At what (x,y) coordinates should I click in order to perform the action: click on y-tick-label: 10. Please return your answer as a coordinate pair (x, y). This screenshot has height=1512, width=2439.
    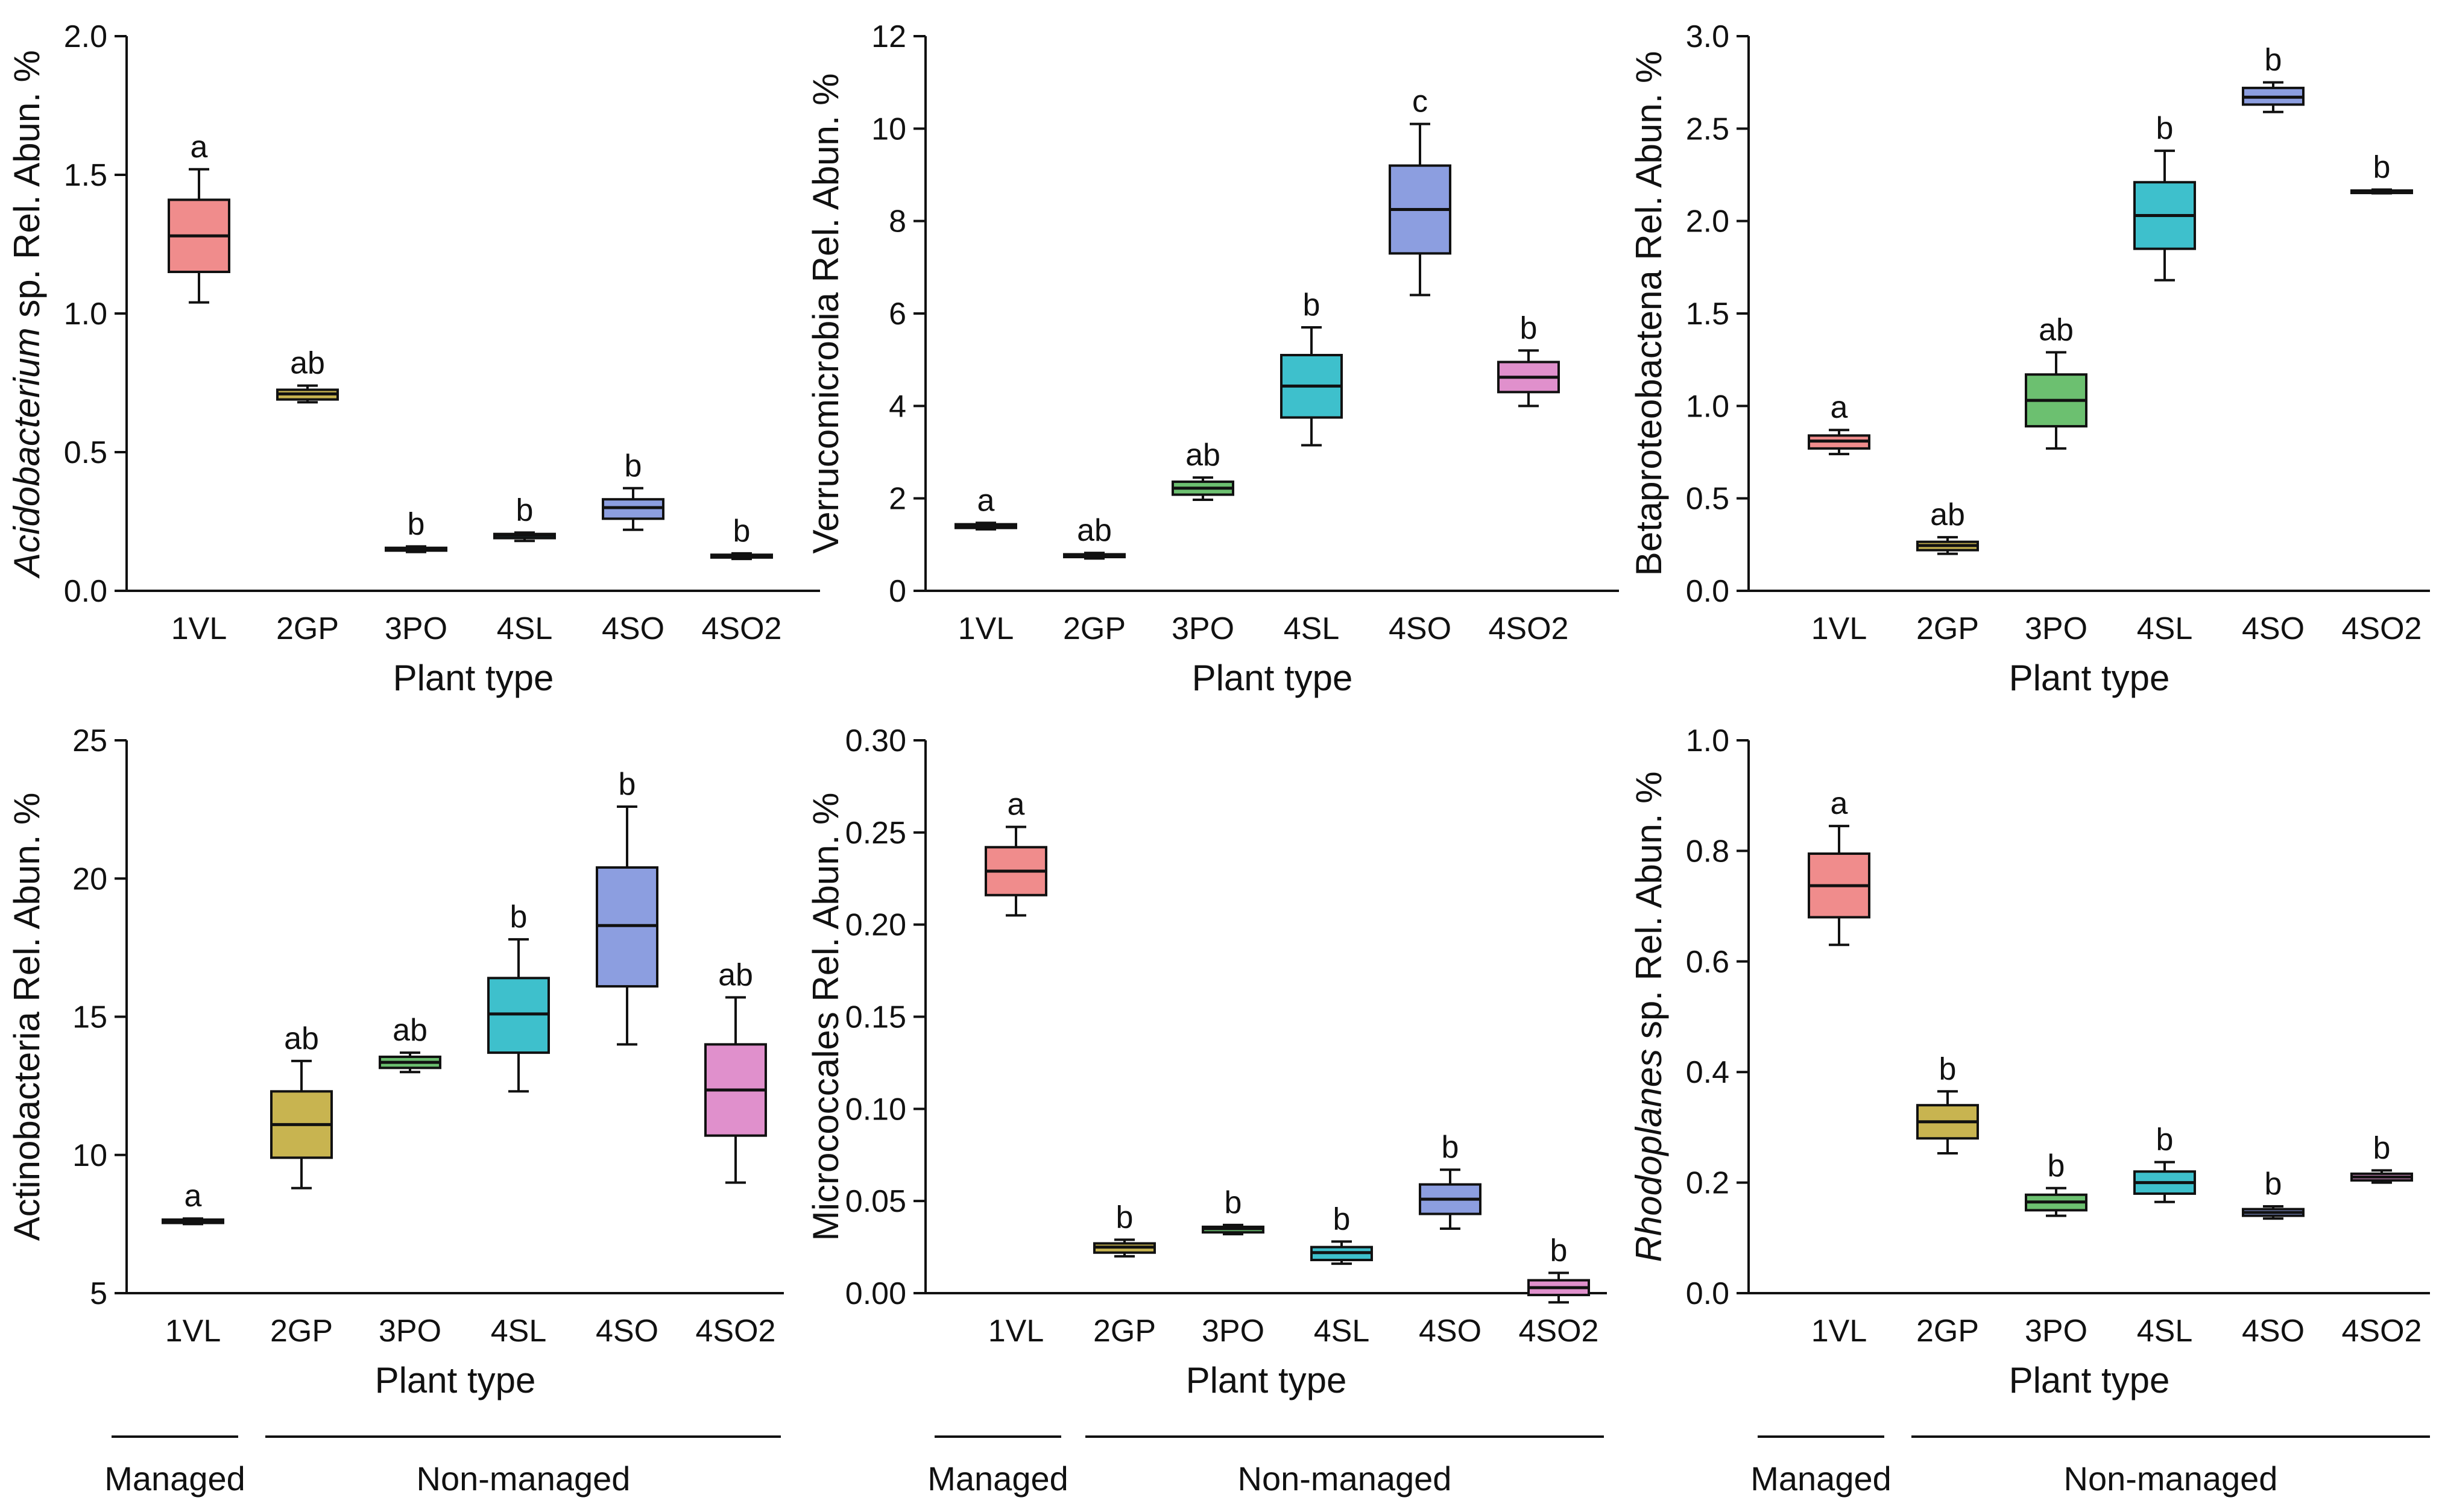
    Looking at the image, I should click on (888, 129).